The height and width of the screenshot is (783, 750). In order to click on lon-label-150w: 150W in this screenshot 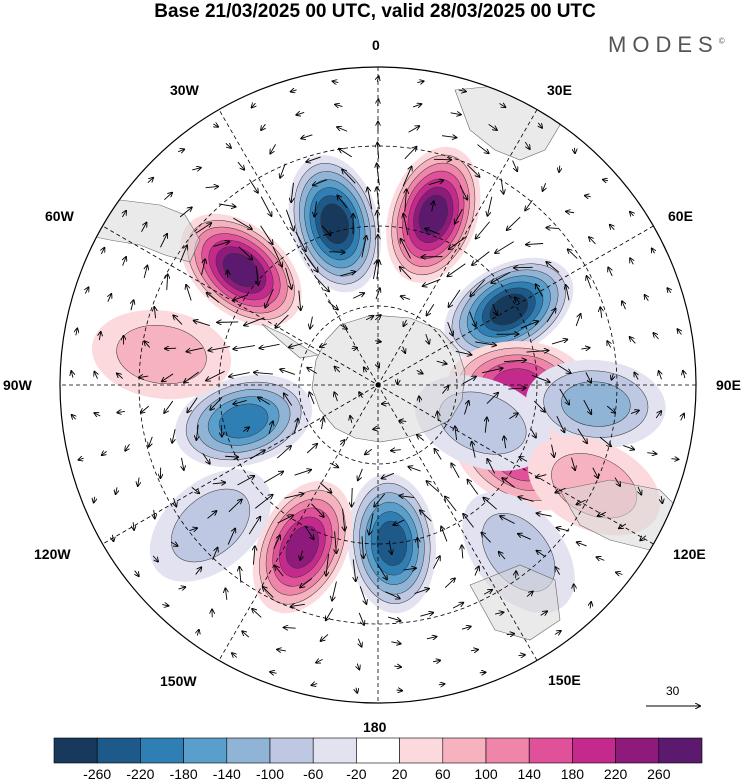, I will do `click(178, 681)`.